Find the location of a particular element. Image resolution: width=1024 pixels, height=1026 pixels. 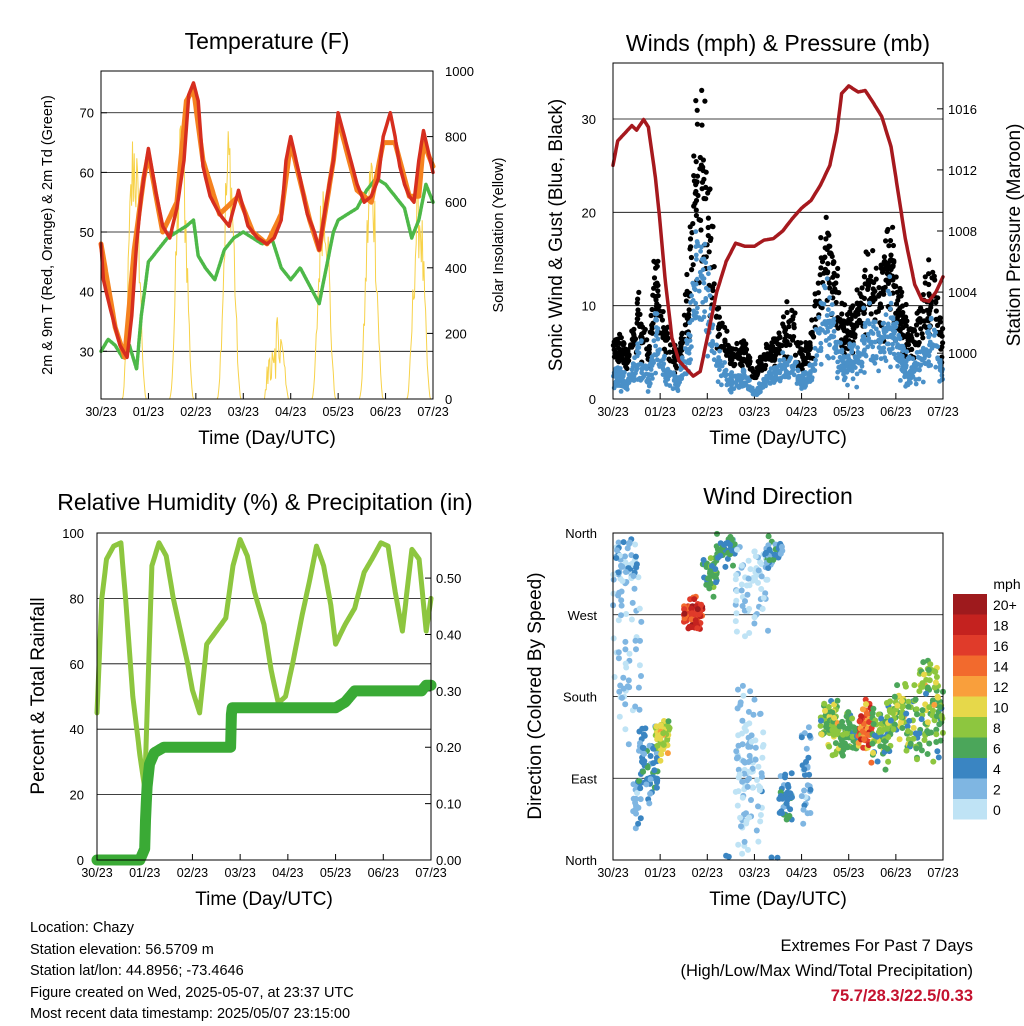

direction-ytick-label: West is located at coordinates (583, 615).